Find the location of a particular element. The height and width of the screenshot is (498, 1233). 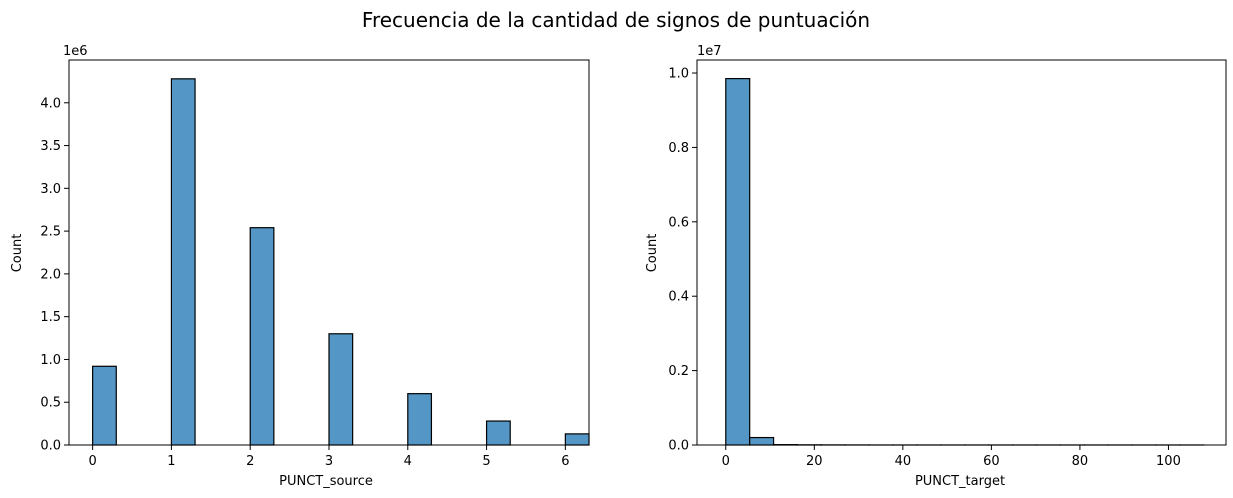

y-tick-label: 0.2 is located at coordinates (678, 371).